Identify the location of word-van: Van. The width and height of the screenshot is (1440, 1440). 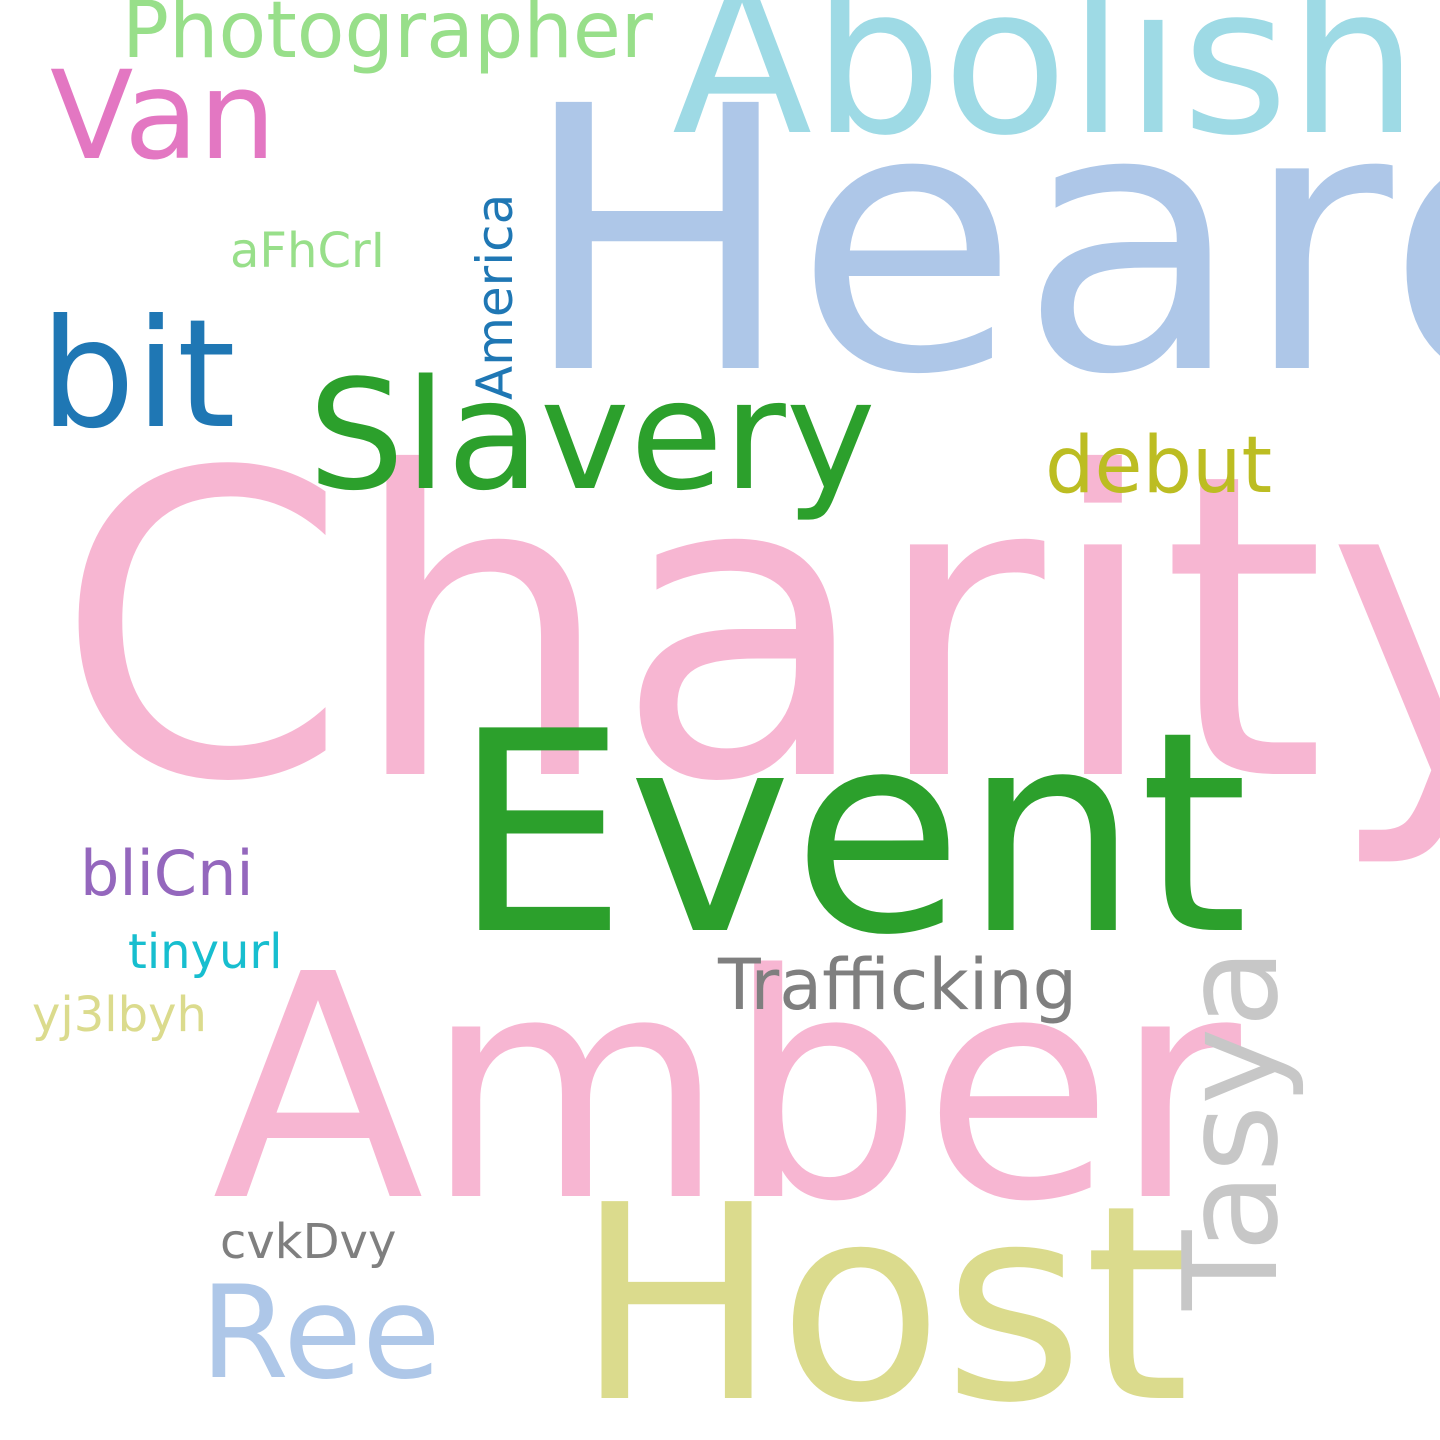
(163, 116).